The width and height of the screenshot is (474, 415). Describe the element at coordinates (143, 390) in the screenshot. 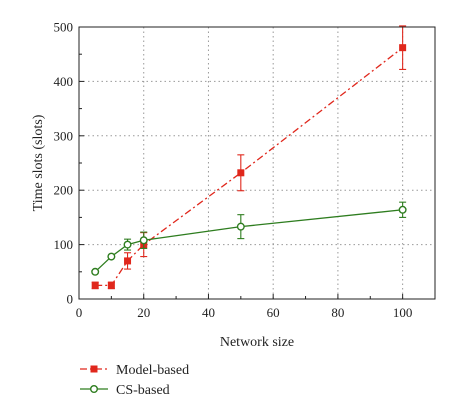

I see `legend-label: CS-based` at that location.